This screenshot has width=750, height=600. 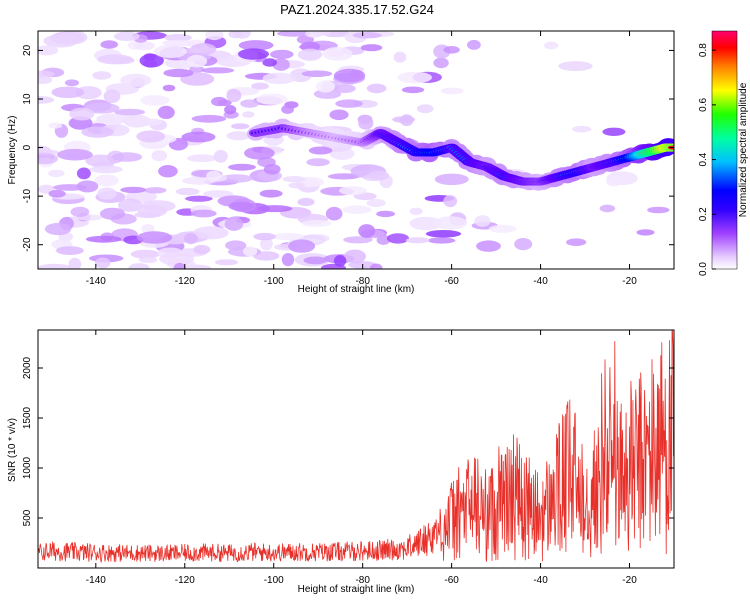 What do you see at coordinates (12, 150) in the screenshot?
I see `spectrogram-y-label: Frequency (Hz)` at bounding box center [12, 150].